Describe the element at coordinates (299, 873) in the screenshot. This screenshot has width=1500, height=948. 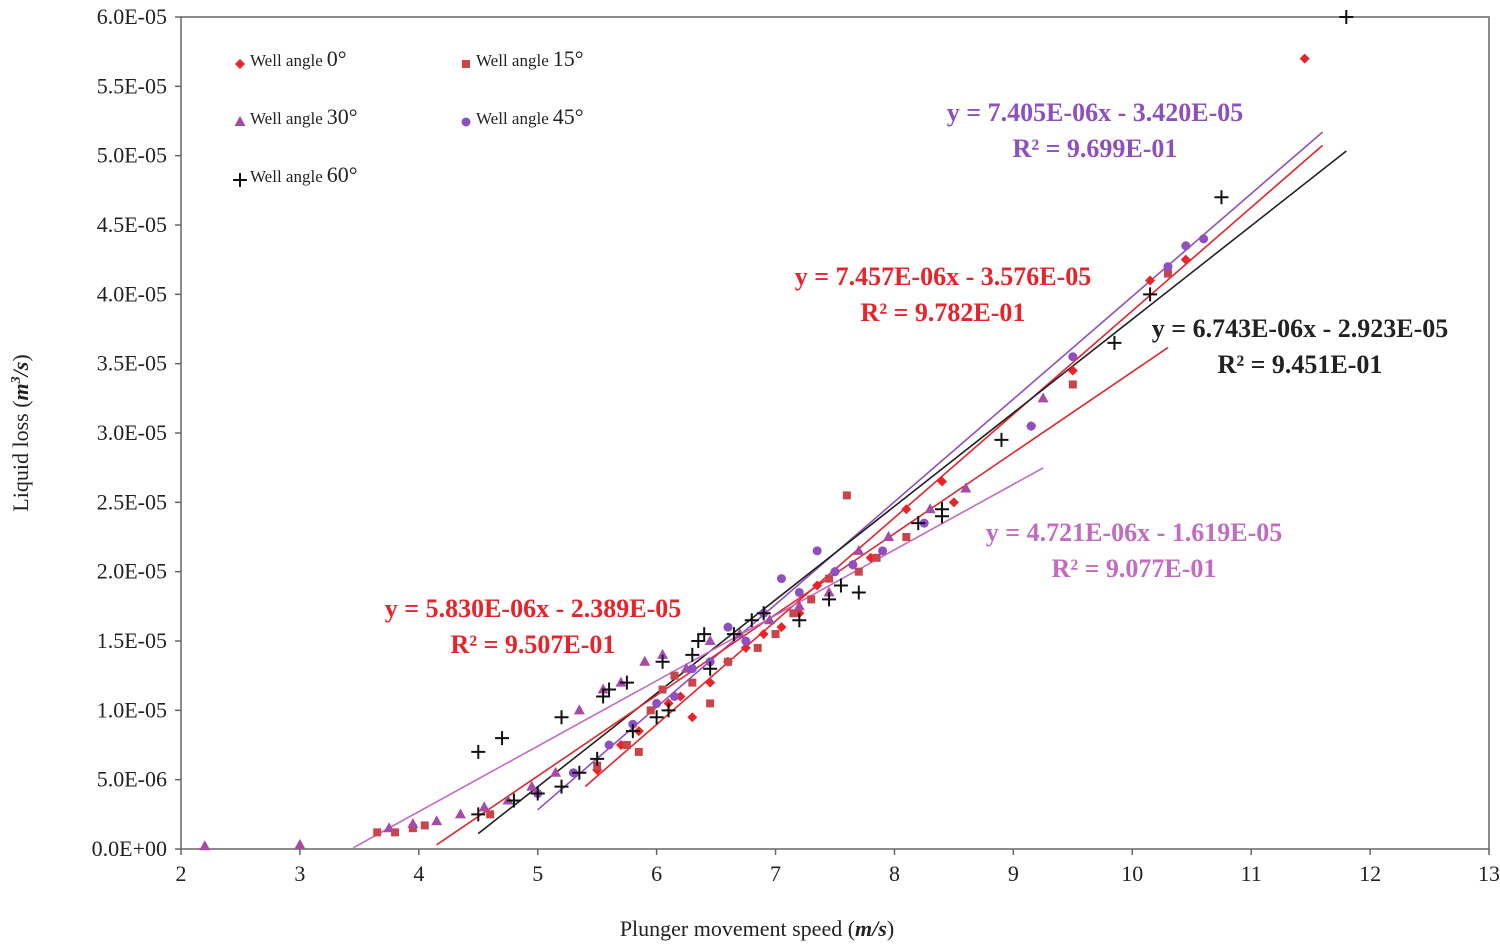
I see `x-tick-label: 3` at that location.